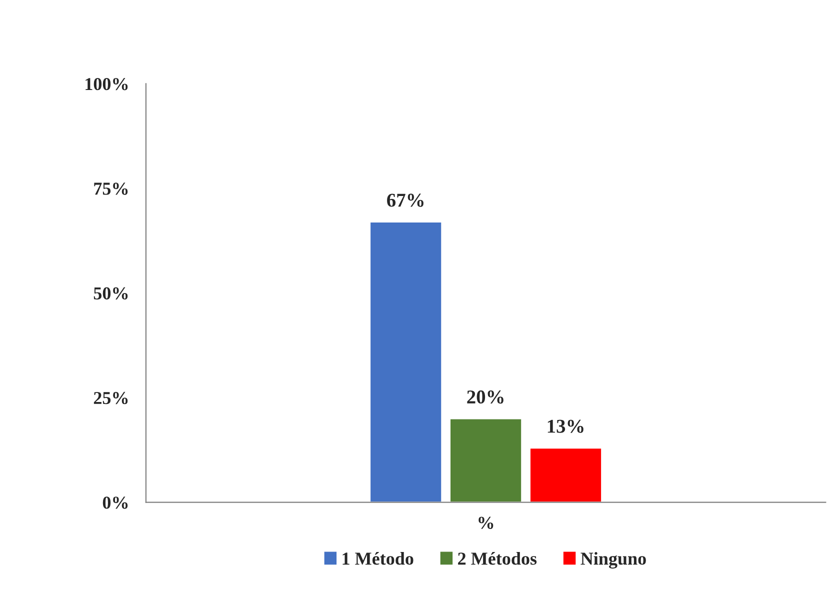 The image size is (834, 598). Describe the element at coordinates (613, 560) in the screenshot. I see `legend-label: Ninguno` at that location.